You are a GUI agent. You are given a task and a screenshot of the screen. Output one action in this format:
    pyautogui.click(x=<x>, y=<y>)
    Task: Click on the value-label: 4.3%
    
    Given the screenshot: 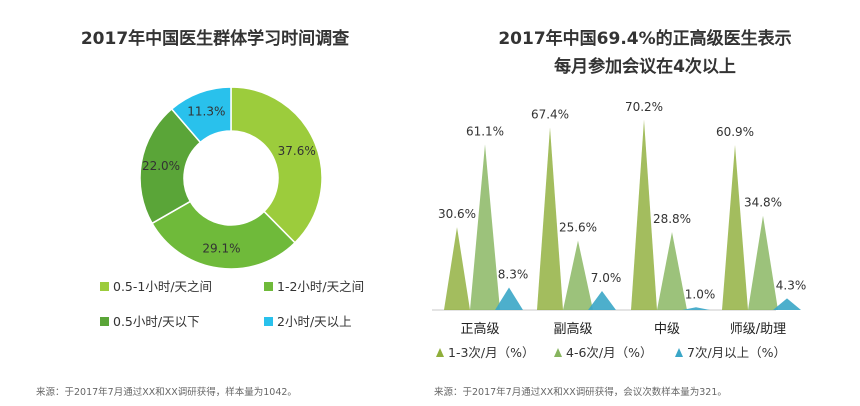 What is the action you would take?
    pyautogui.click(x=791, y=285)
    